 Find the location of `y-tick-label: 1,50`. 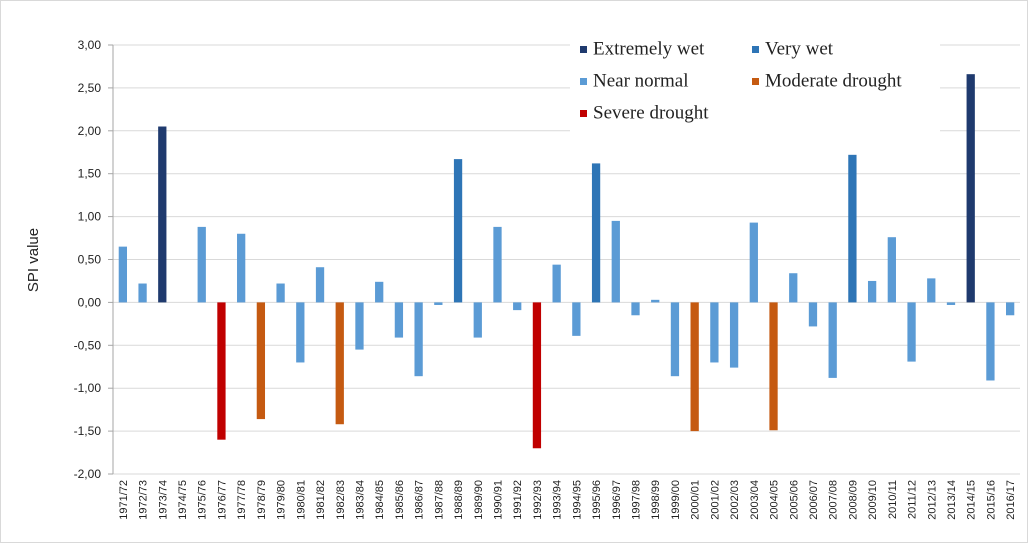

y-tick-label: 1,50 is located at coordinates (90, 174).